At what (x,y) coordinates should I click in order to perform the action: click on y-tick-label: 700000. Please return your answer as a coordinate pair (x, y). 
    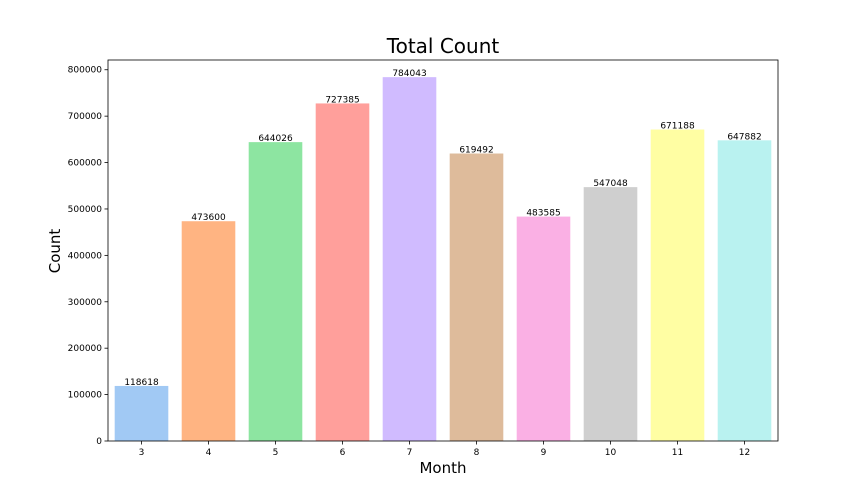
    Looking at the image, I should click on (85, 117).